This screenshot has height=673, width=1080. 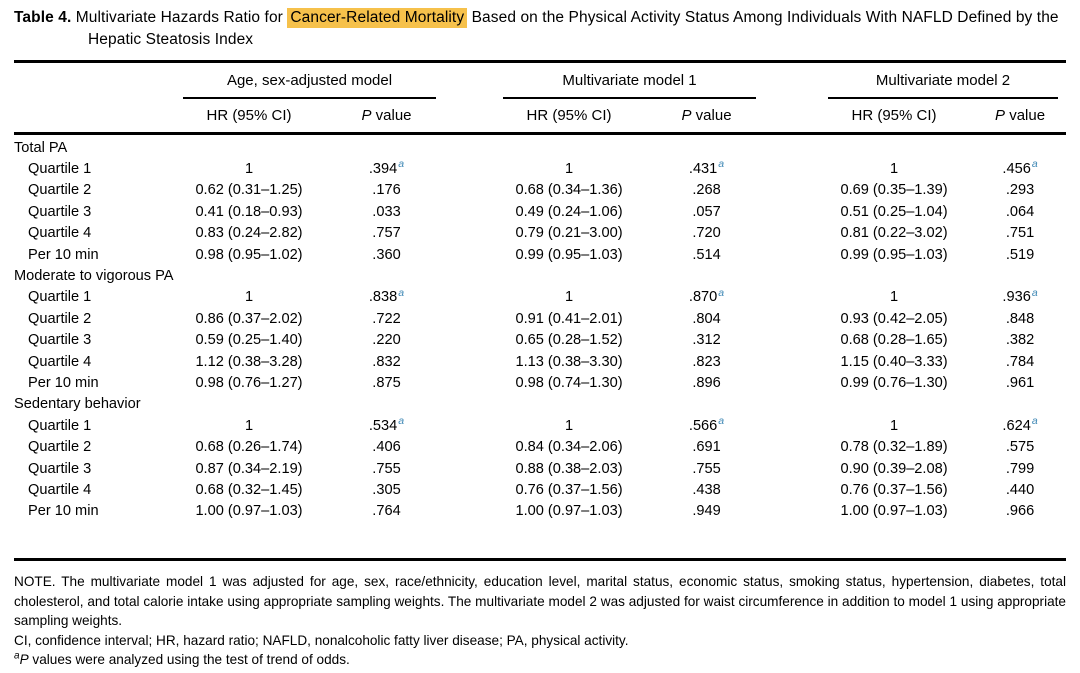 I want to click on p-value: .720, so click(x=706, y=233).